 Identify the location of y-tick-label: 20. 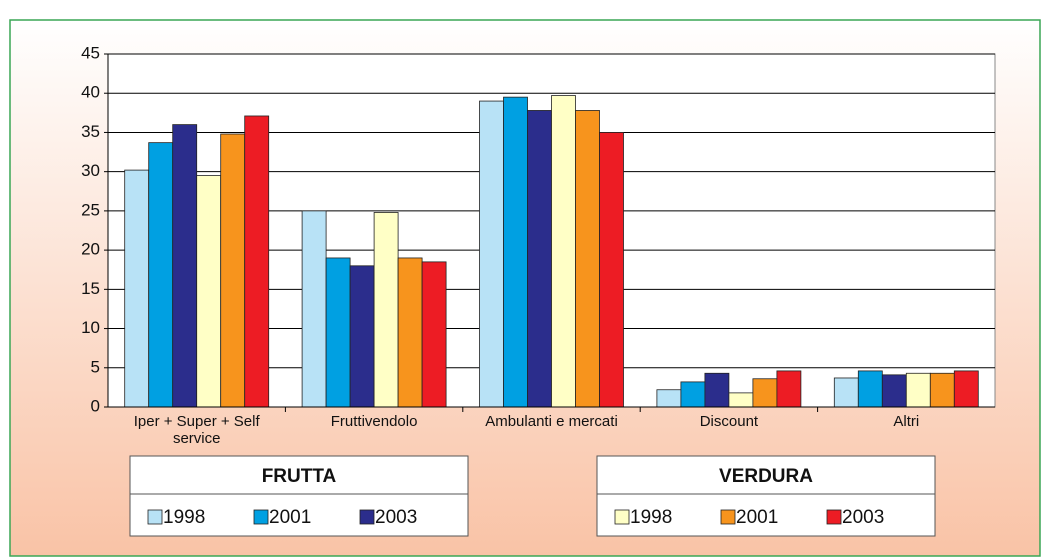
(90, 249).